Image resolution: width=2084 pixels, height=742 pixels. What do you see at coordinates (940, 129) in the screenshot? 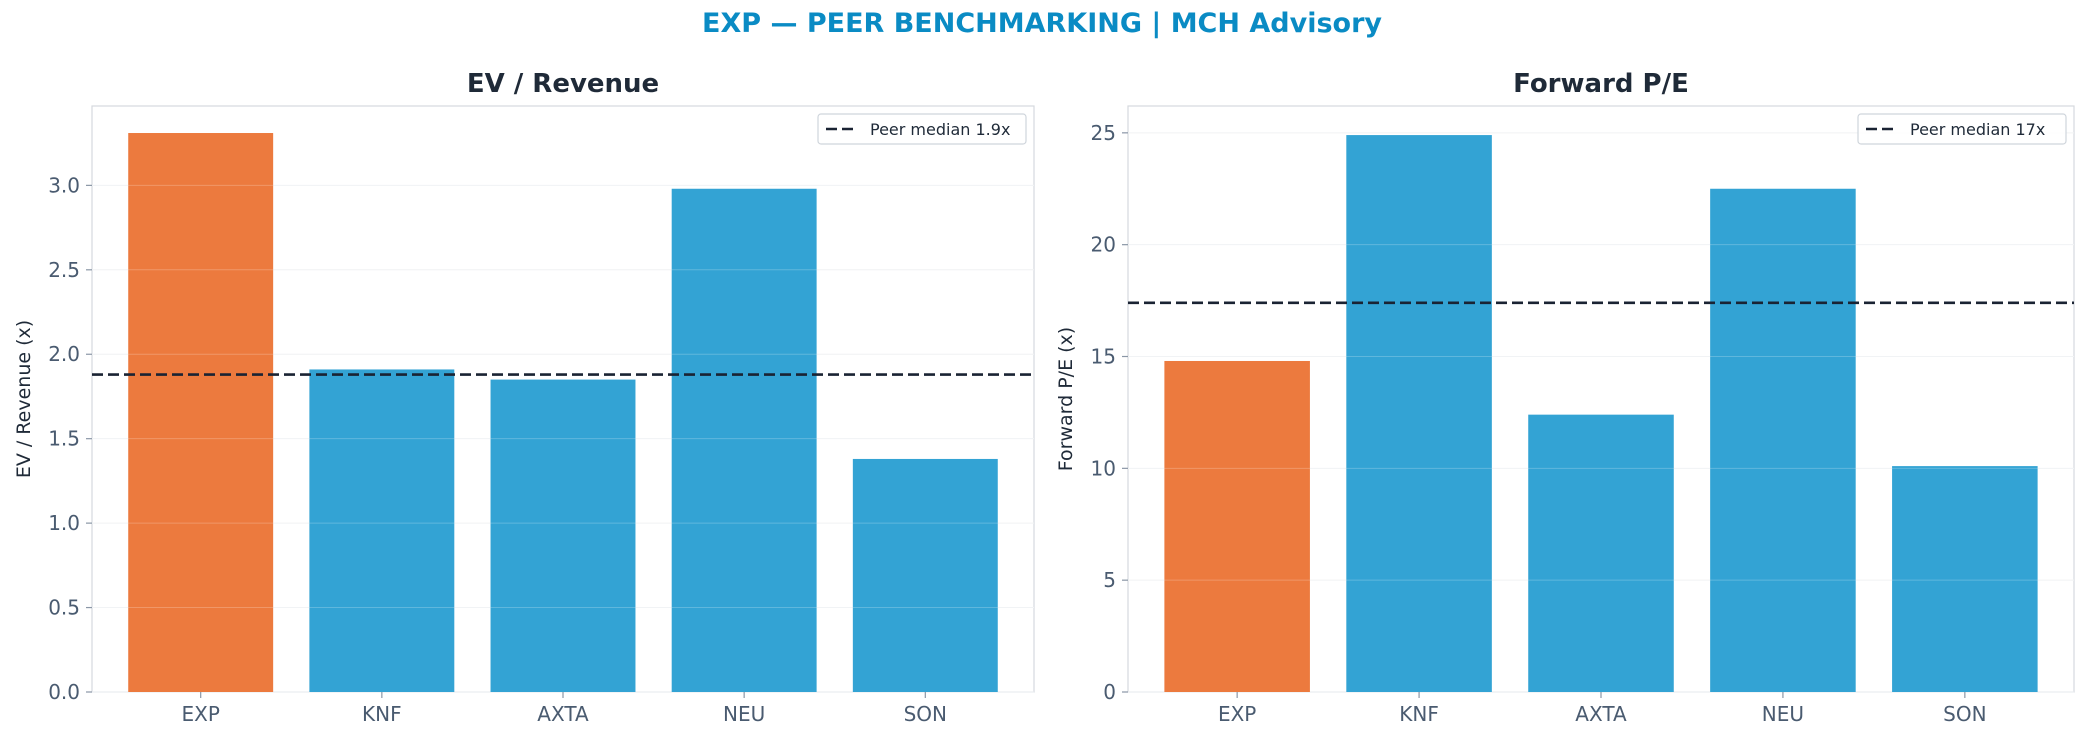
I see `panel-1-legend-label: Peer median 1.9x` at bounding box center [940, 129].